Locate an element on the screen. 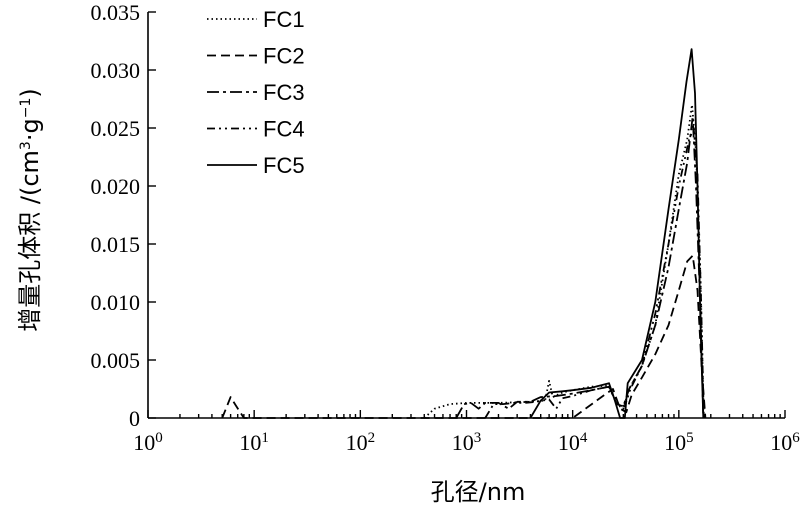 This screenshot has width=811, height=510. legend-label-fc1: FC1 is located at coordinates (284, 19).